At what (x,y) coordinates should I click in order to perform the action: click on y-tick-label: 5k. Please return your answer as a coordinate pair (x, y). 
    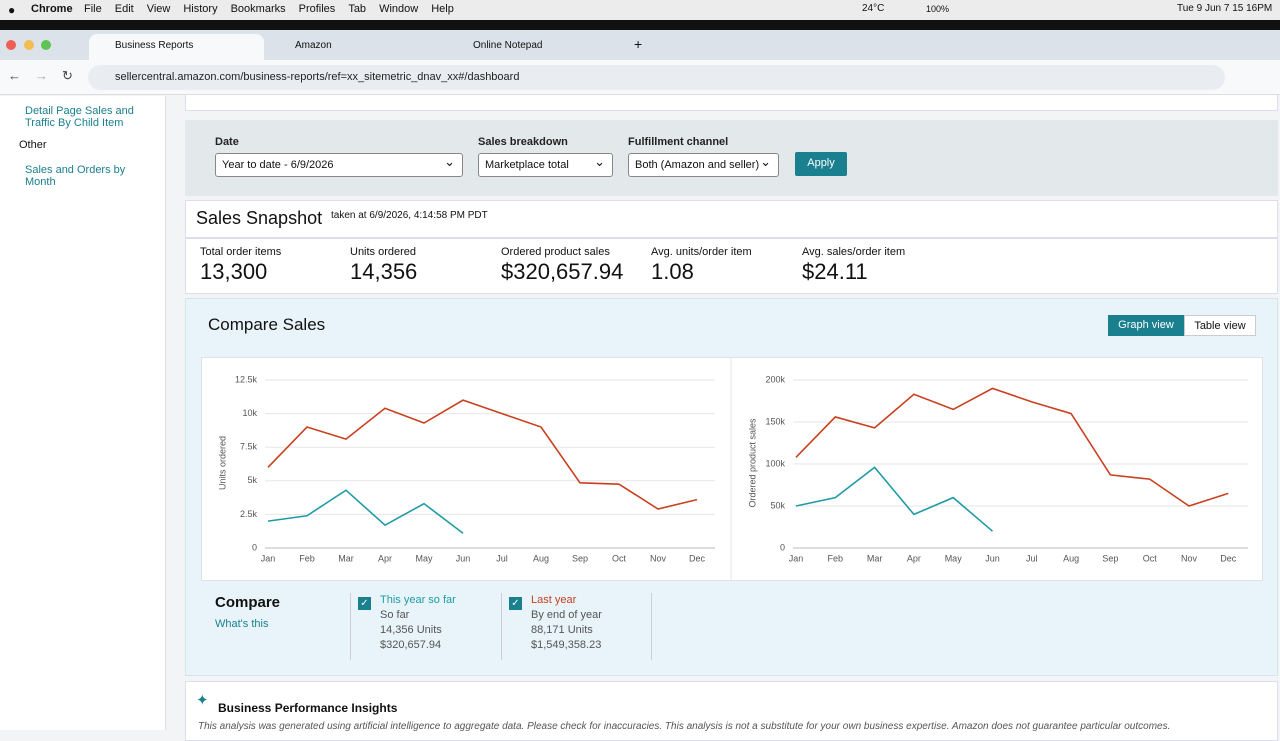
    Looking at the image, I should click on (252, 480).